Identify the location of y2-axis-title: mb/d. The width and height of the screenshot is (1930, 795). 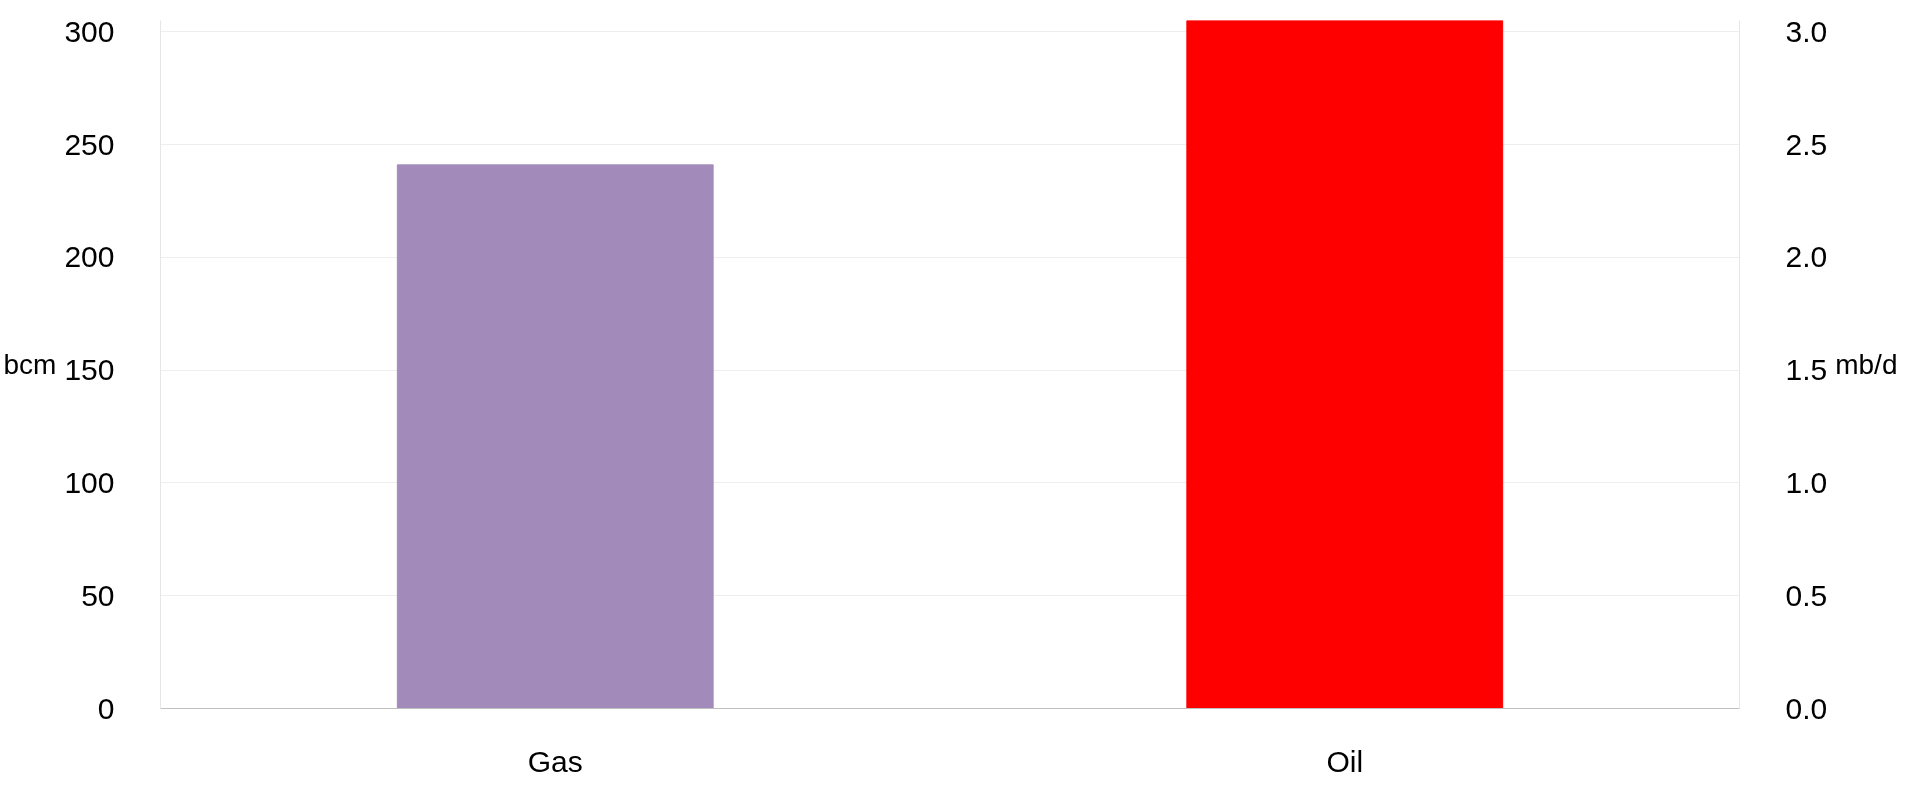
(1866, 364).